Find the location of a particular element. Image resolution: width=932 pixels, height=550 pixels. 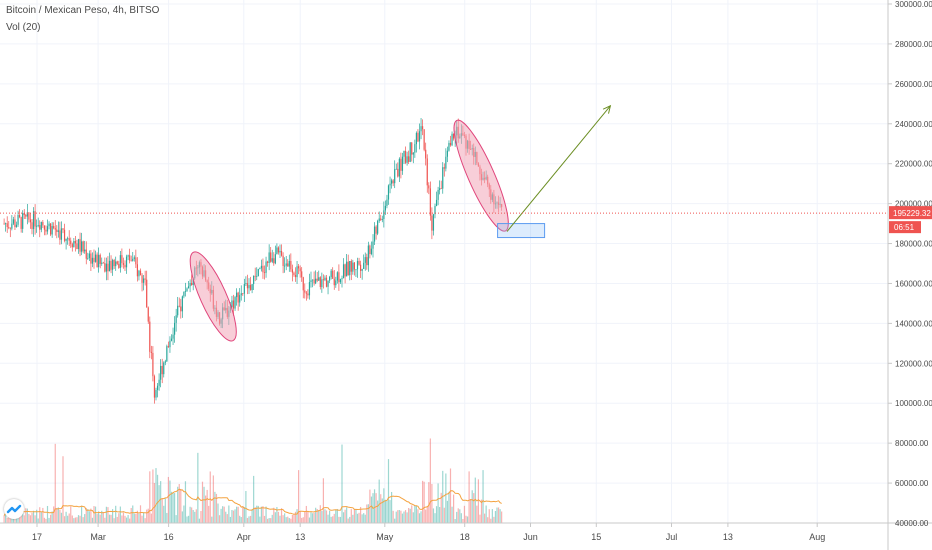

price-tick-label: 300000.00 is located at coordinates (913, 4).